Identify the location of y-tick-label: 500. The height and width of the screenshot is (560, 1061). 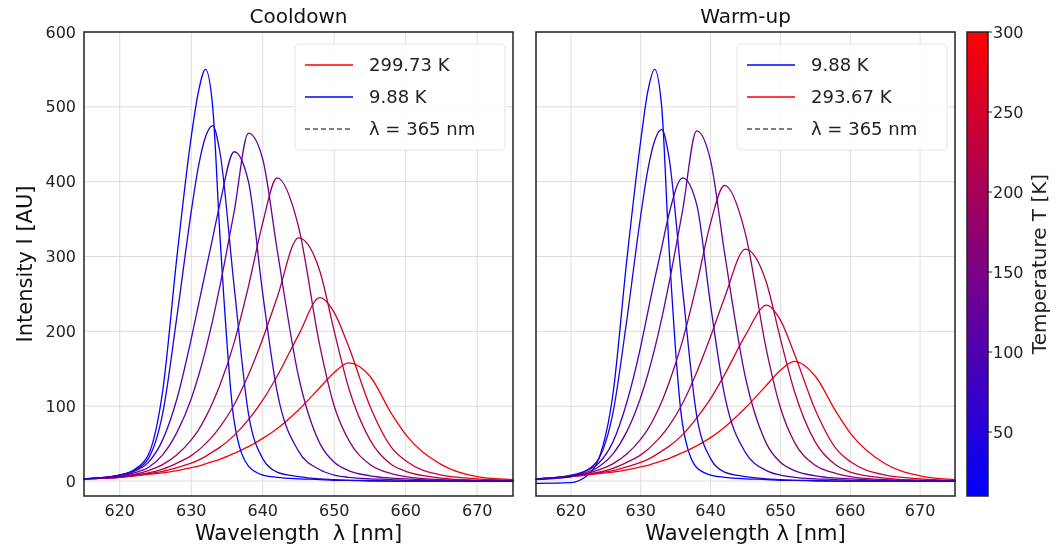
(60, 107).